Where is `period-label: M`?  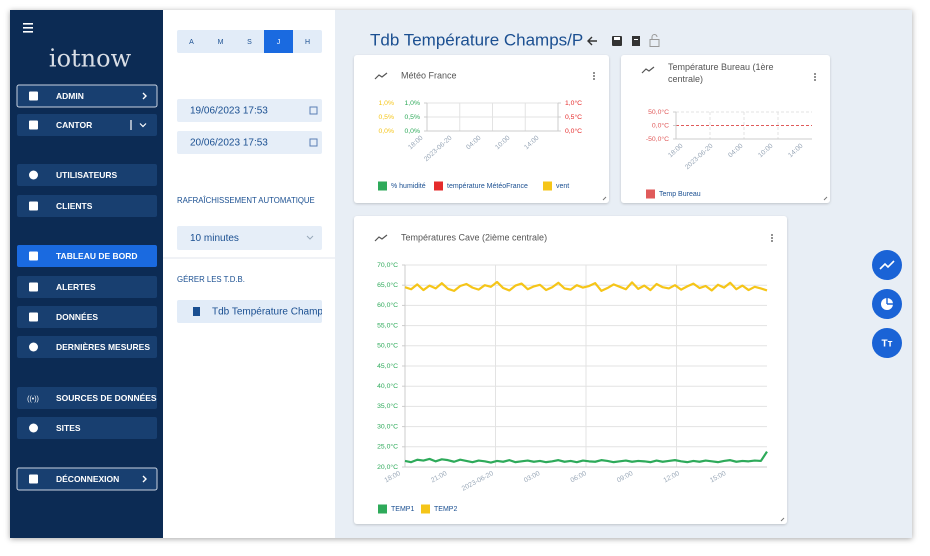
period-label: M is located at coordinates (221, 42).